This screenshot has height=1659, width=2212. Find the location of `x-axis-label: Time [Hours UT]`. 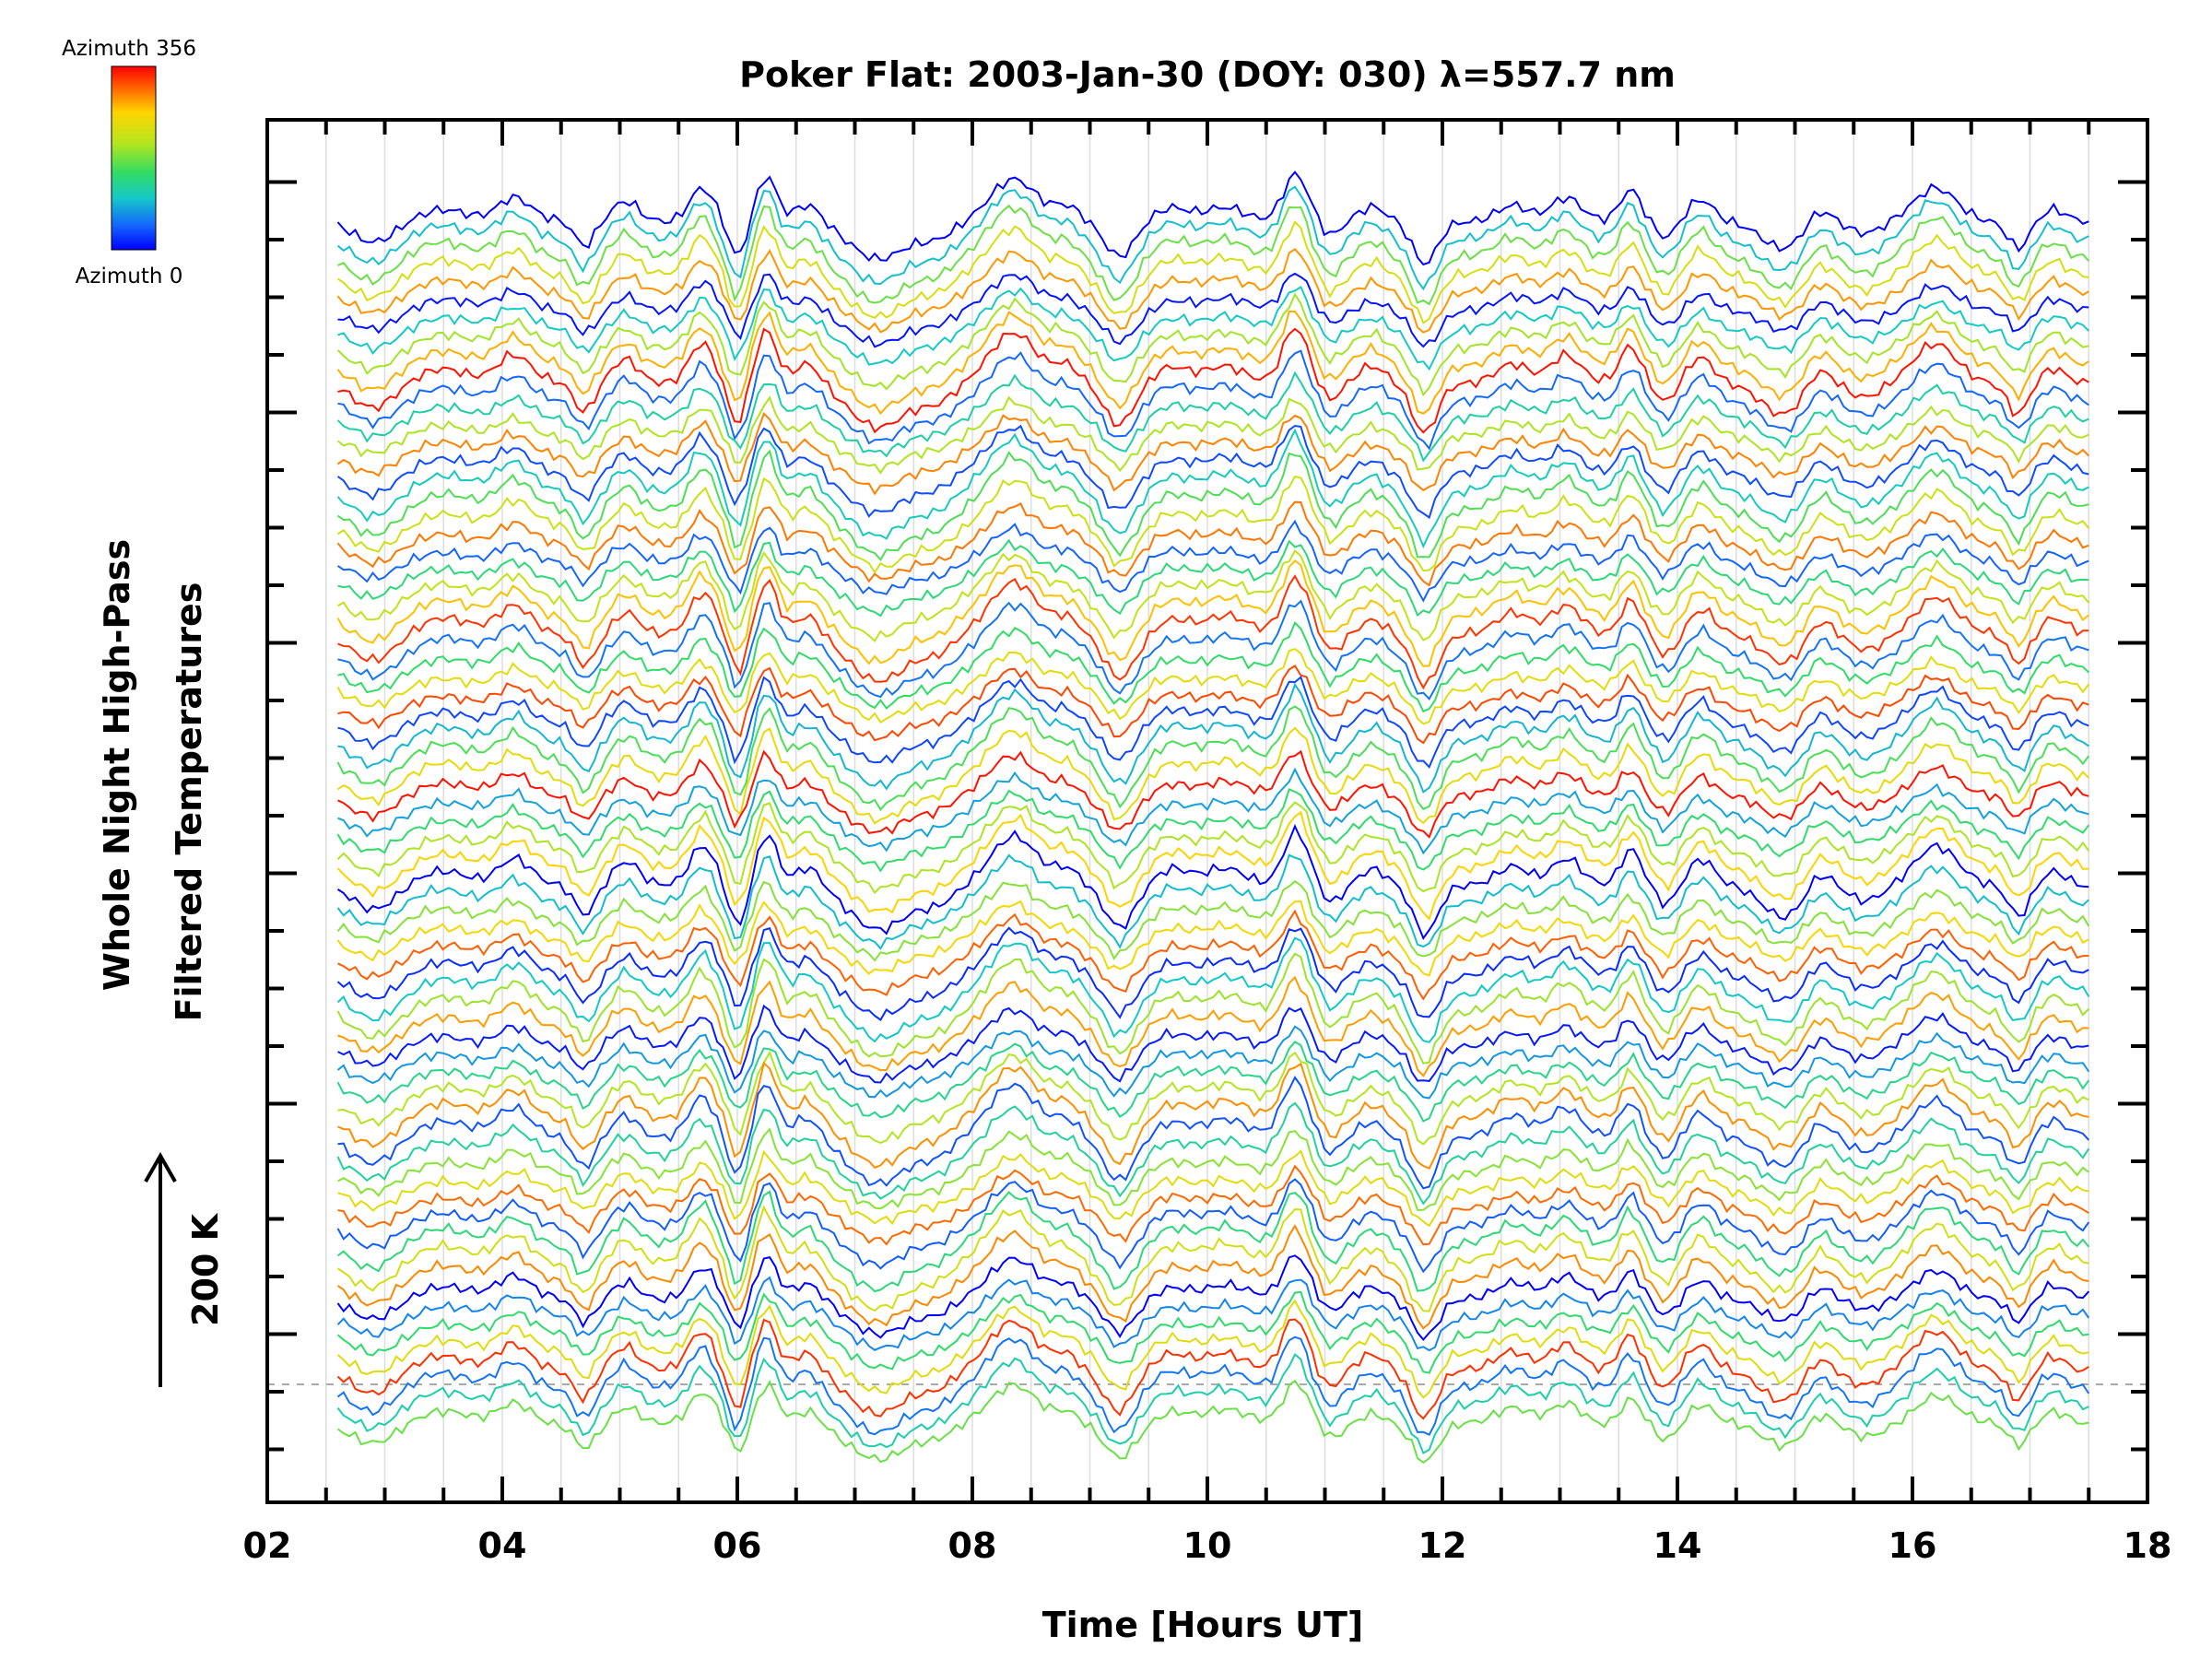

x-axis-label: Time [Hours UT] is located at coordinates (1203, 1625).